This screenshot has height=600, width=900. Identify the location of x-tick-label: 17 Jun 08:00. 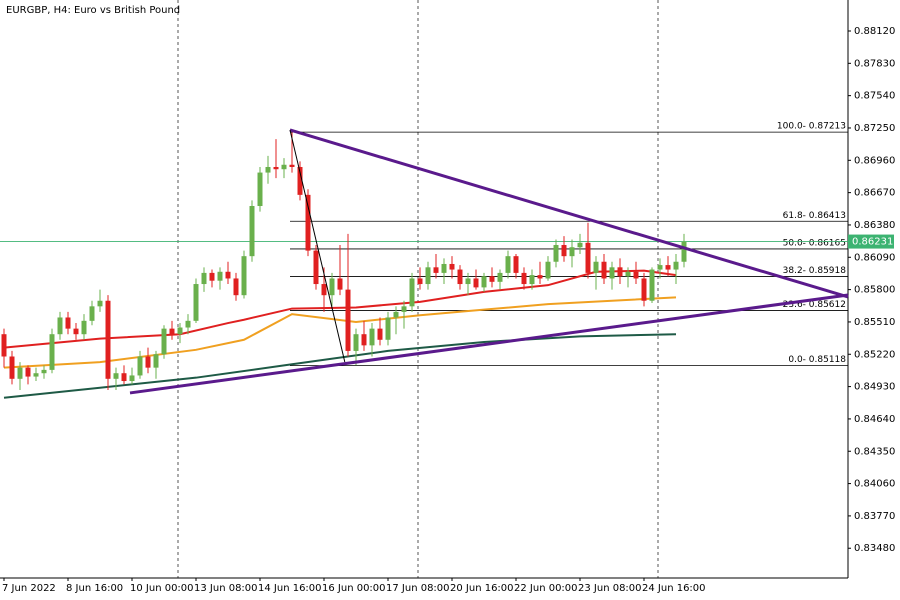
(418, 588).